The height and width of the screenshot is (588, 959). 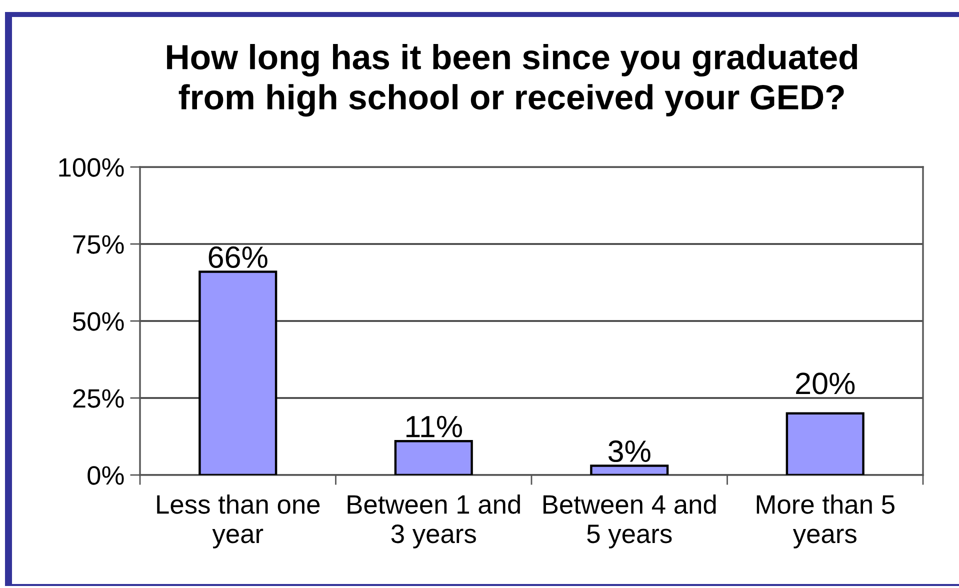 I want to click on x-tick-label: More than 5 years, so click(x=825, y=521).